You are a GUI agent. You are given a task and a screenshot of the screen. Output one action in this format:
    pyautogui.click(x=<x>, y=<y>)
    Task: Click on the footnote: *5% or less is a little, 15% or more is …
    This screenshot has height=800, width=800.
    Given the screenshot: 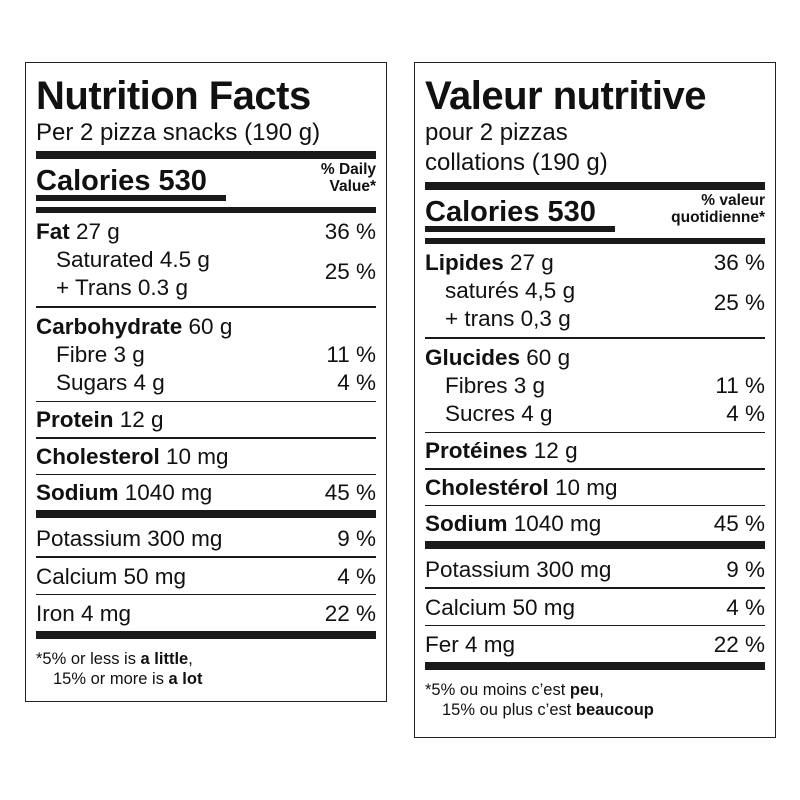 What is the action you would take?
    pyautogui.click(x=206, y=669)
    